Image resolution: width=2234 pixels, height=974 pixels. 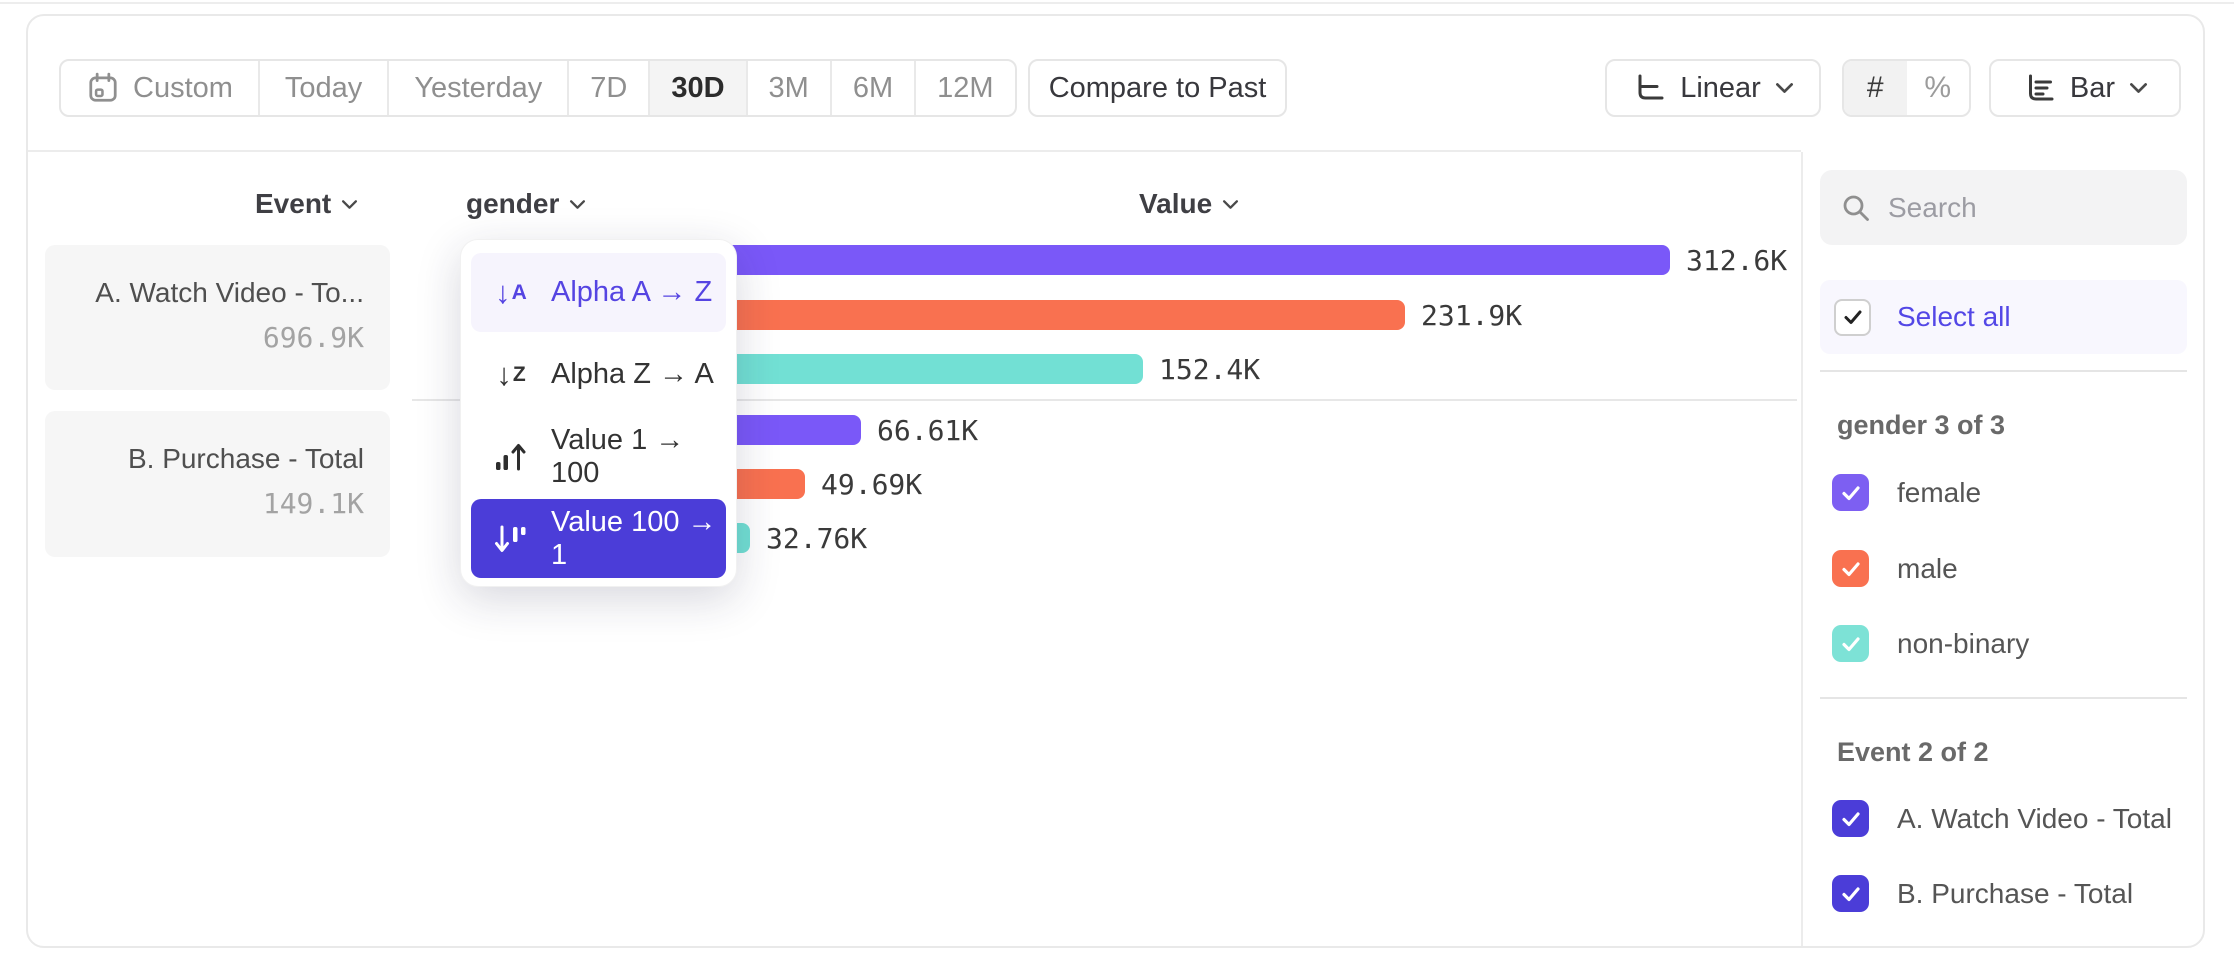 I want to click on select-all-row: Select all, so click(x=2003, y=317).